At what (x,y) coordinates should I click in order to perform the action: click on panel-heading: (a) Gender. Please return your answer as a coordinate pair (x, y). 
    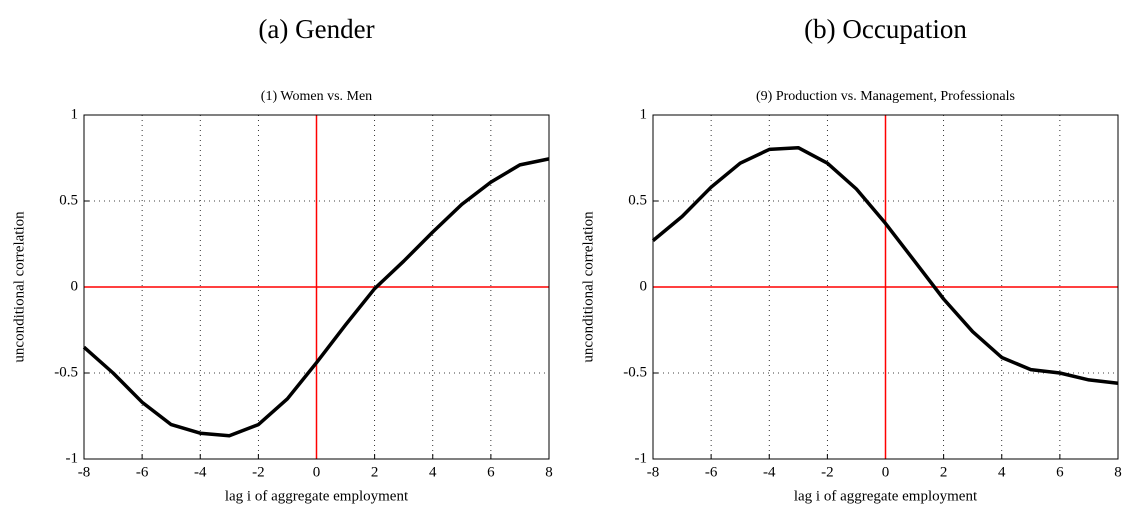
    Looking at the image, I should click on (316, 29).